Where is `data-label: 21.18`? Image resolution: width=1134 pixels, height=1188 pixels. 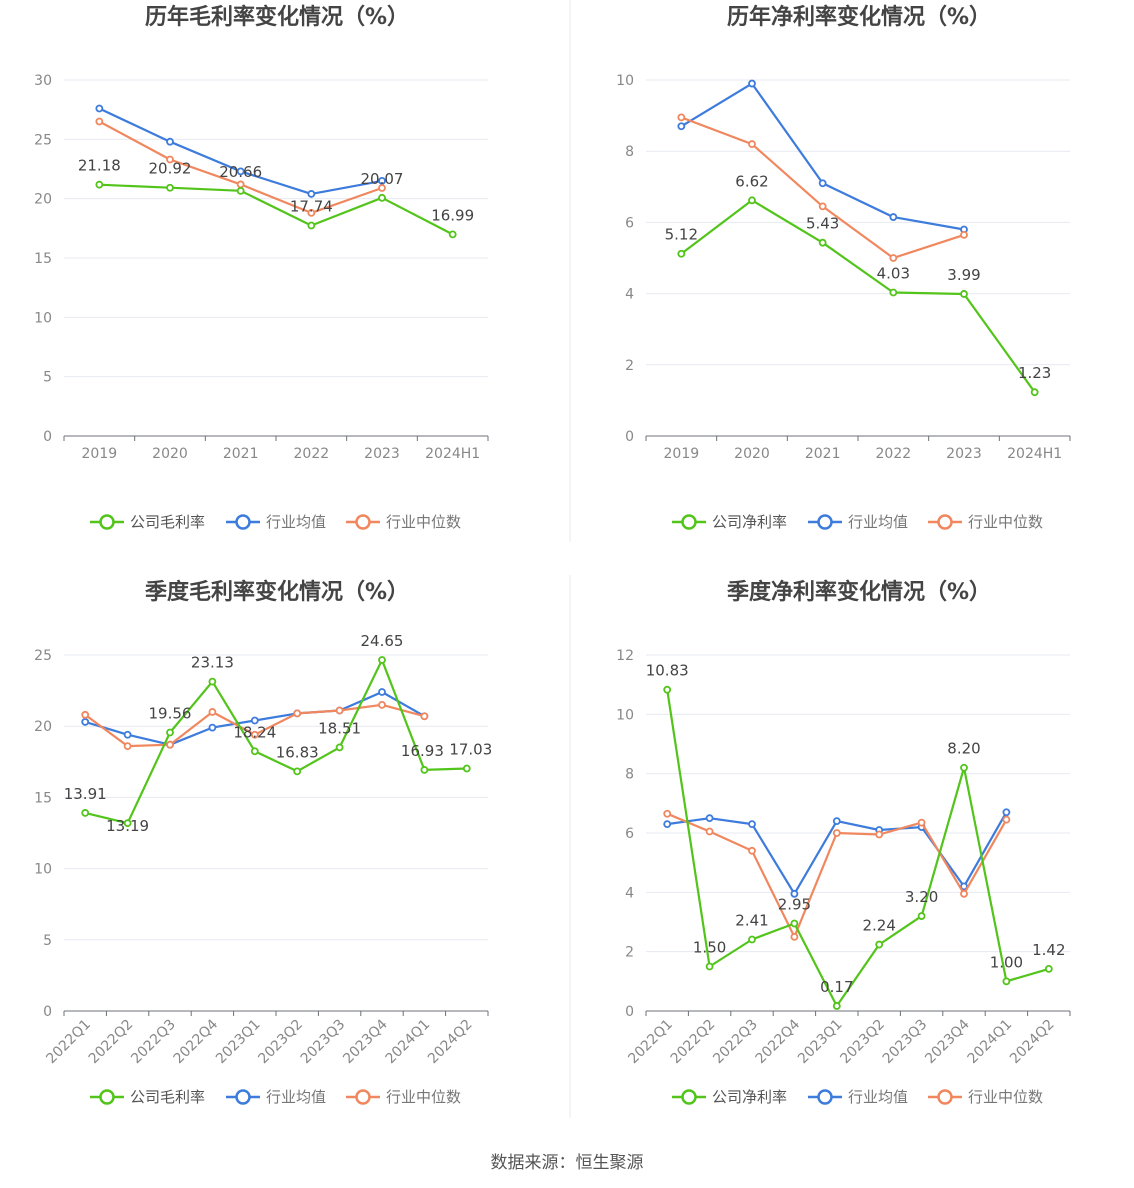
data-label: 21.18 is located at coordinates (99, 166).